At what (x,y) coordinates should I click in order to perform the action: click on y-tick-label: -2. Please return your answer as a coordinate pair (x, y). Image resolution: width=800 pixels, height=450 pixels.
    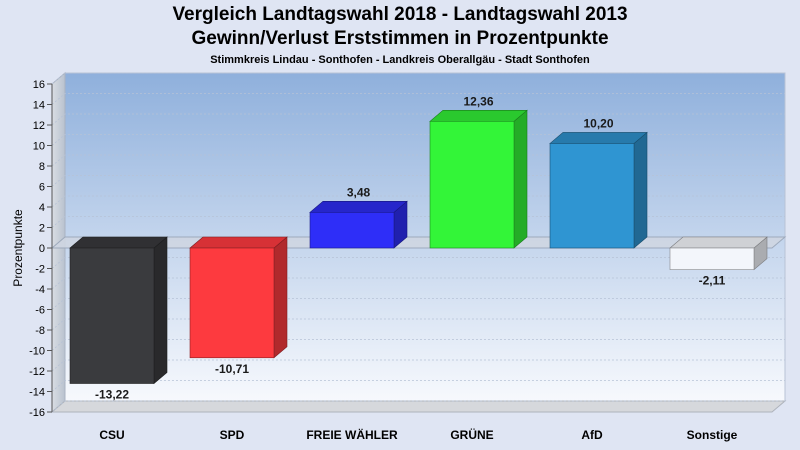
    Looking at the image, I should click on (40, 270).